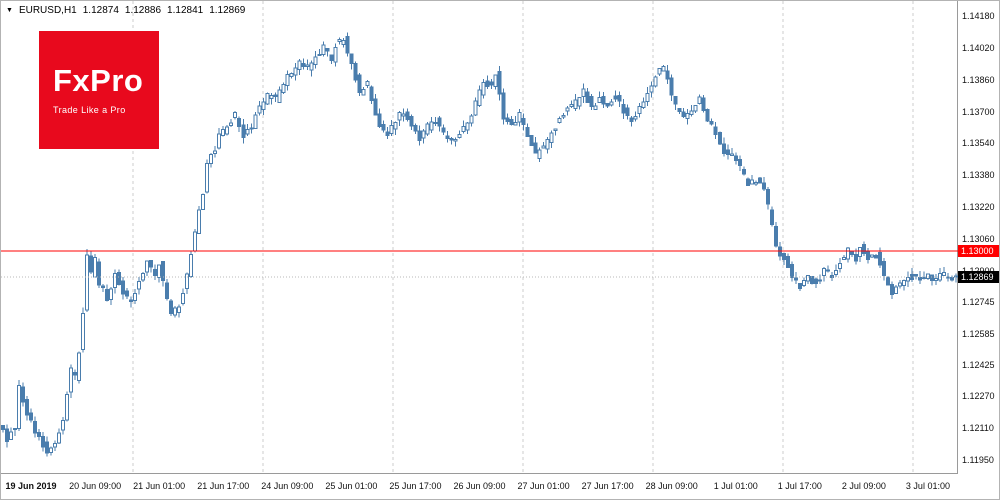 This screenshot has height=500, width=1000. Describe the element at coordinates (978, 277) in the screenshot. I see `current-price-badge: 1.12869` at that location.